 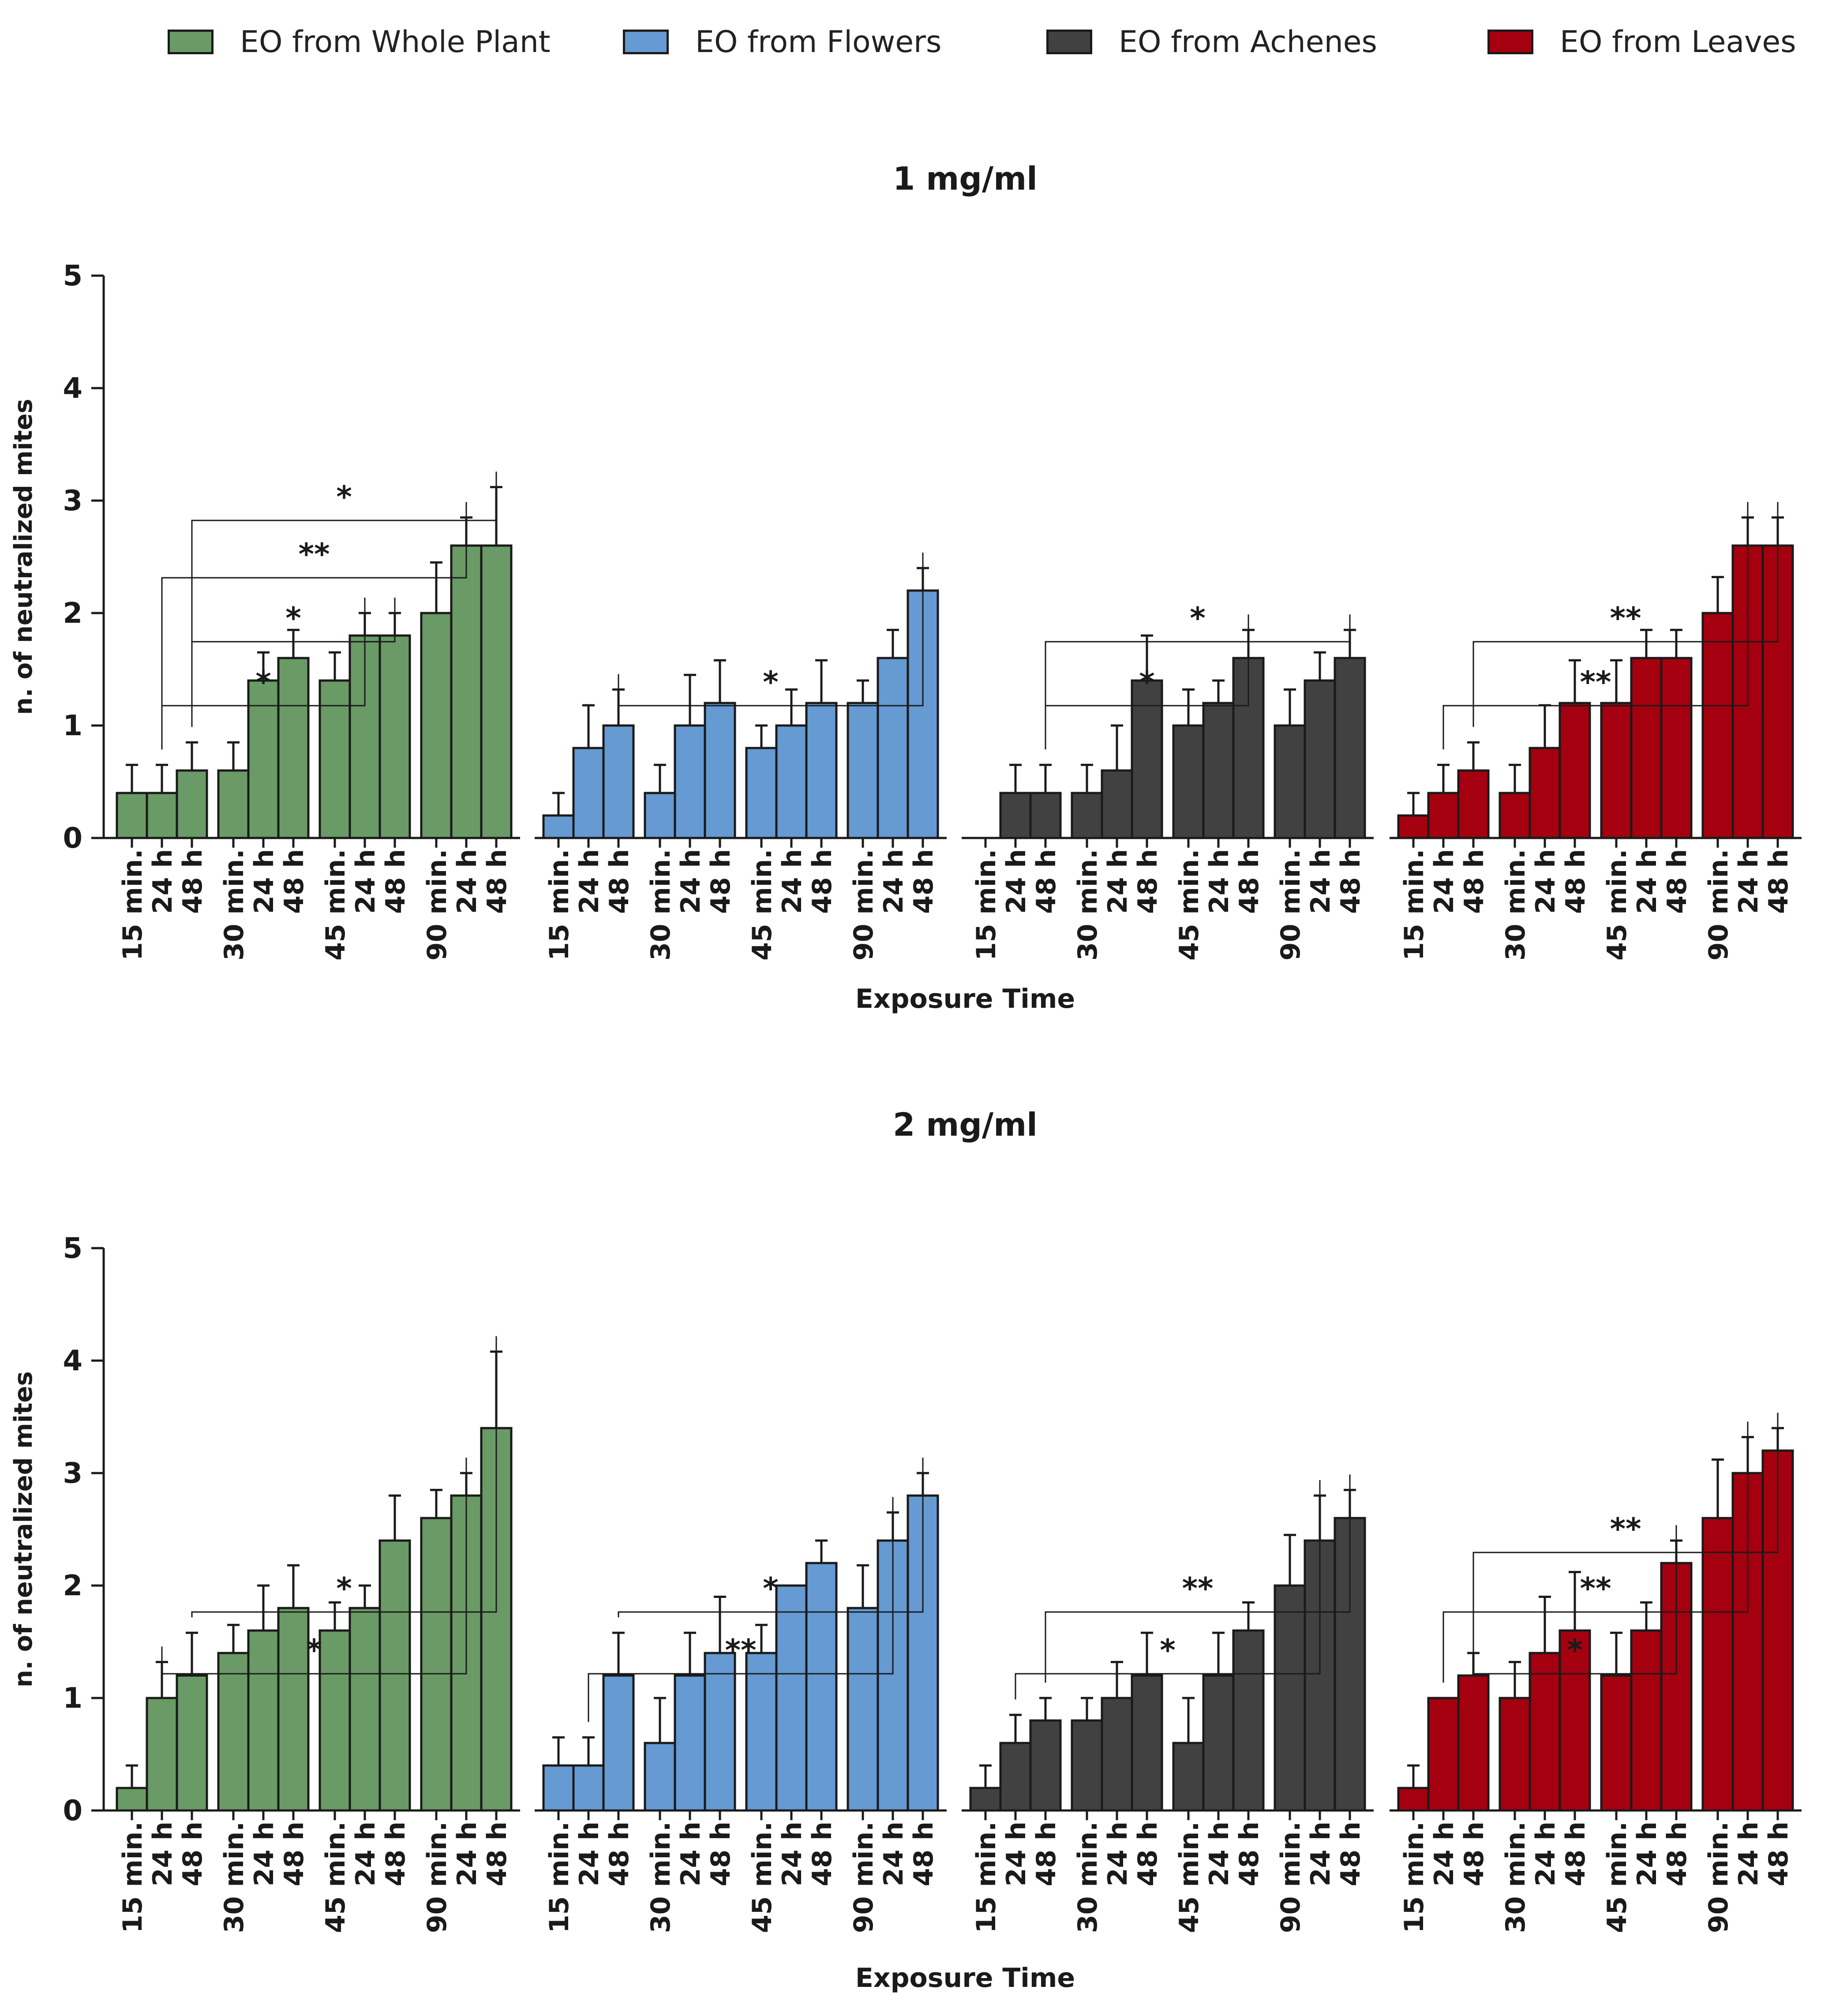 What do you see at coordinates (1778, 1854) in the screenshot?
I see `chart2-x-tick-label-eo-from-leaves-11: 48 h` at bounding box center [1778, 1854].